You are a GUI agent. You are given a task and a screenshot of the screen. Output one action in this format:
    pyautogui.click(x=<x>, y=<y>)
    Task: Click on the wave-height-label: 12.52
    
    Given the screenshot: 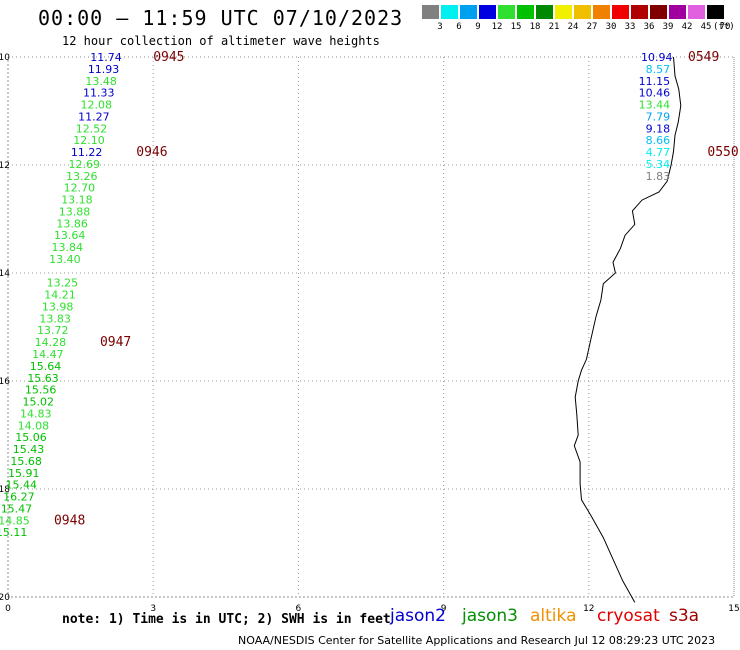 What is the action you would take?
    pyautogui.click(x=92, y=128)
    